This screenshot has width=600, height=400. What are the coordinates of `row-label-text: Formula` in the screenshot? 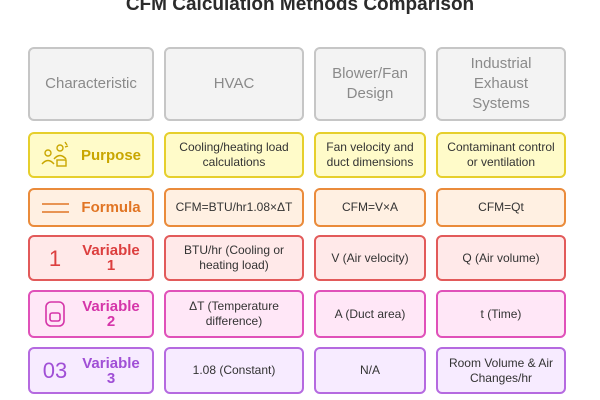 It's located at (111, 207).